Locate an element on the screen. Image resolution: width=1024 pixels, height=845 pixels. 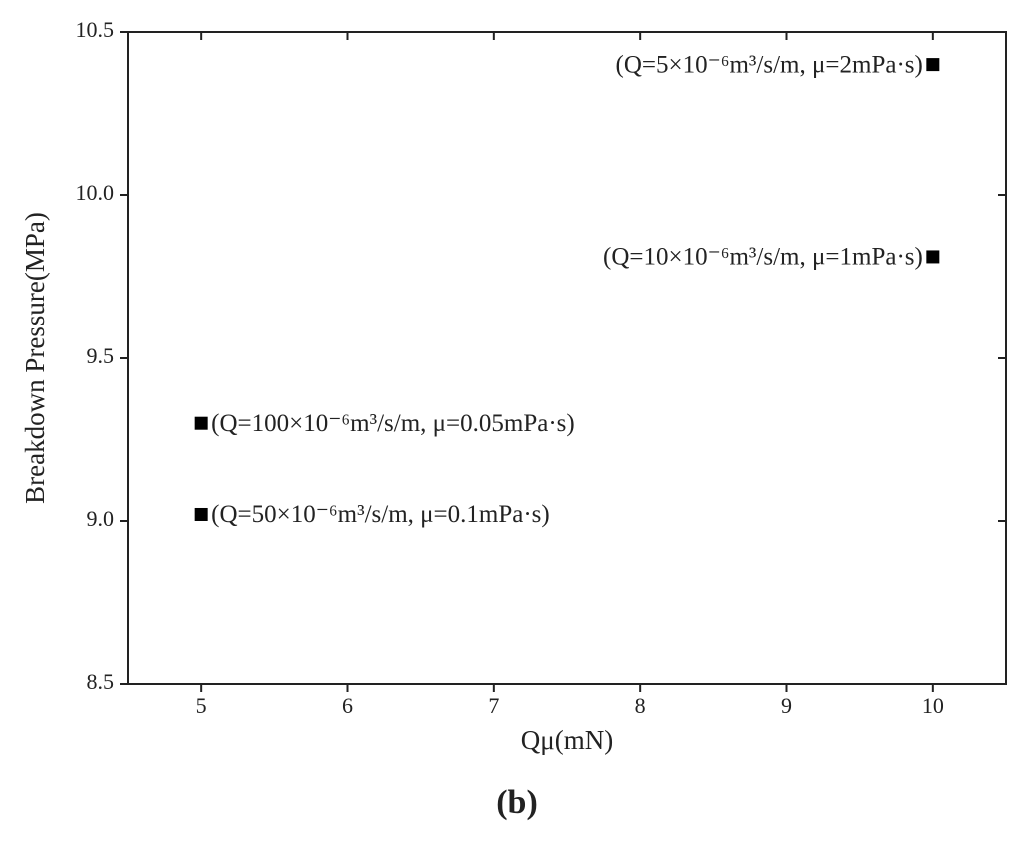
x-axis-title: Qμ(mN) is located at coordinates (567, 740).